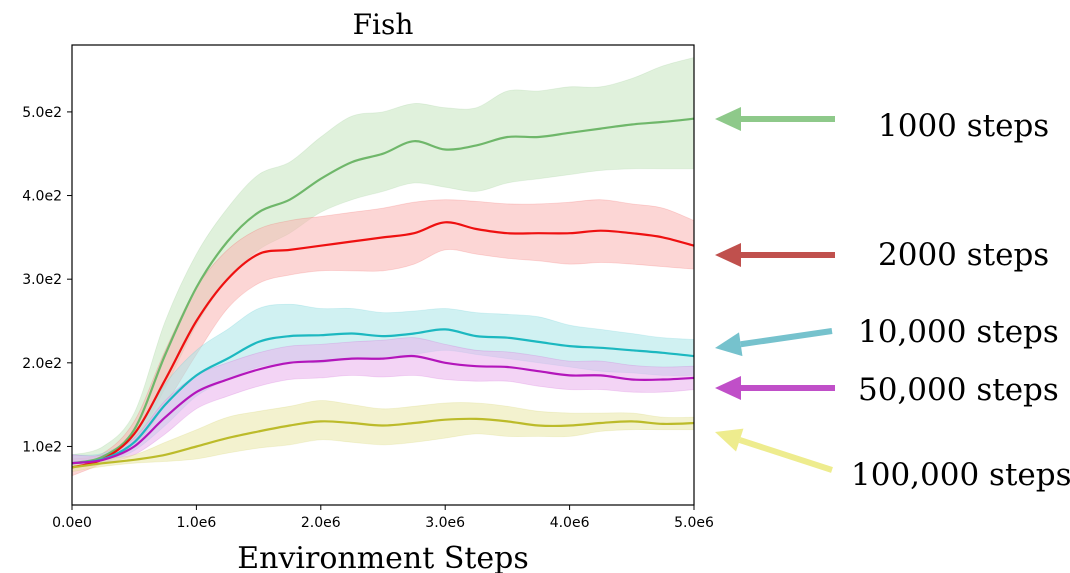 The height and width of the screenshot is (573, 1070). I want to click on legend-entry-0: 1000 steps, so click(882, 125).